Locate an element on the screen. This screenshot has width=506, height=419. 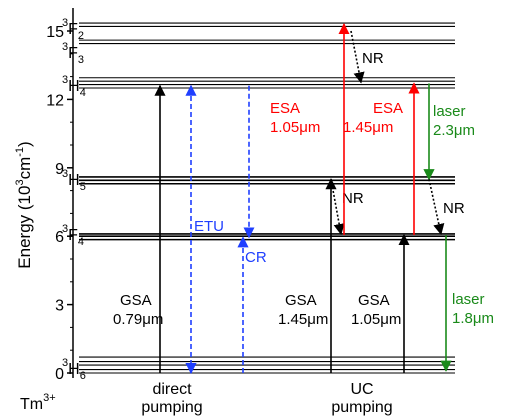
y-tick-label: 9 is located at coordinates (59, 169).